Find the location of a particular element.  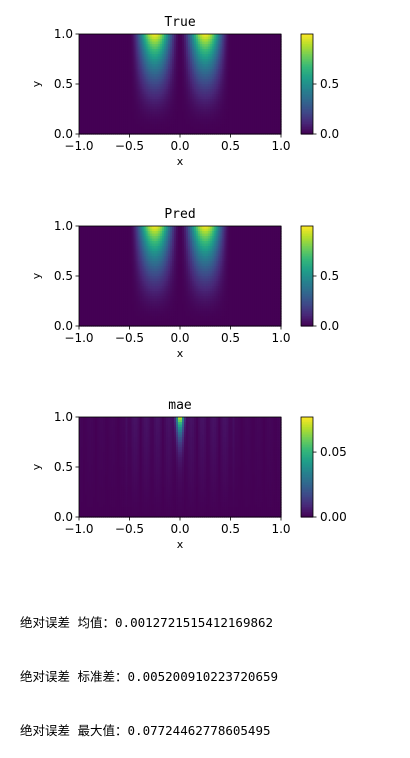

colorbar: 0.00 0.05 is located at coordinates (324, 470).